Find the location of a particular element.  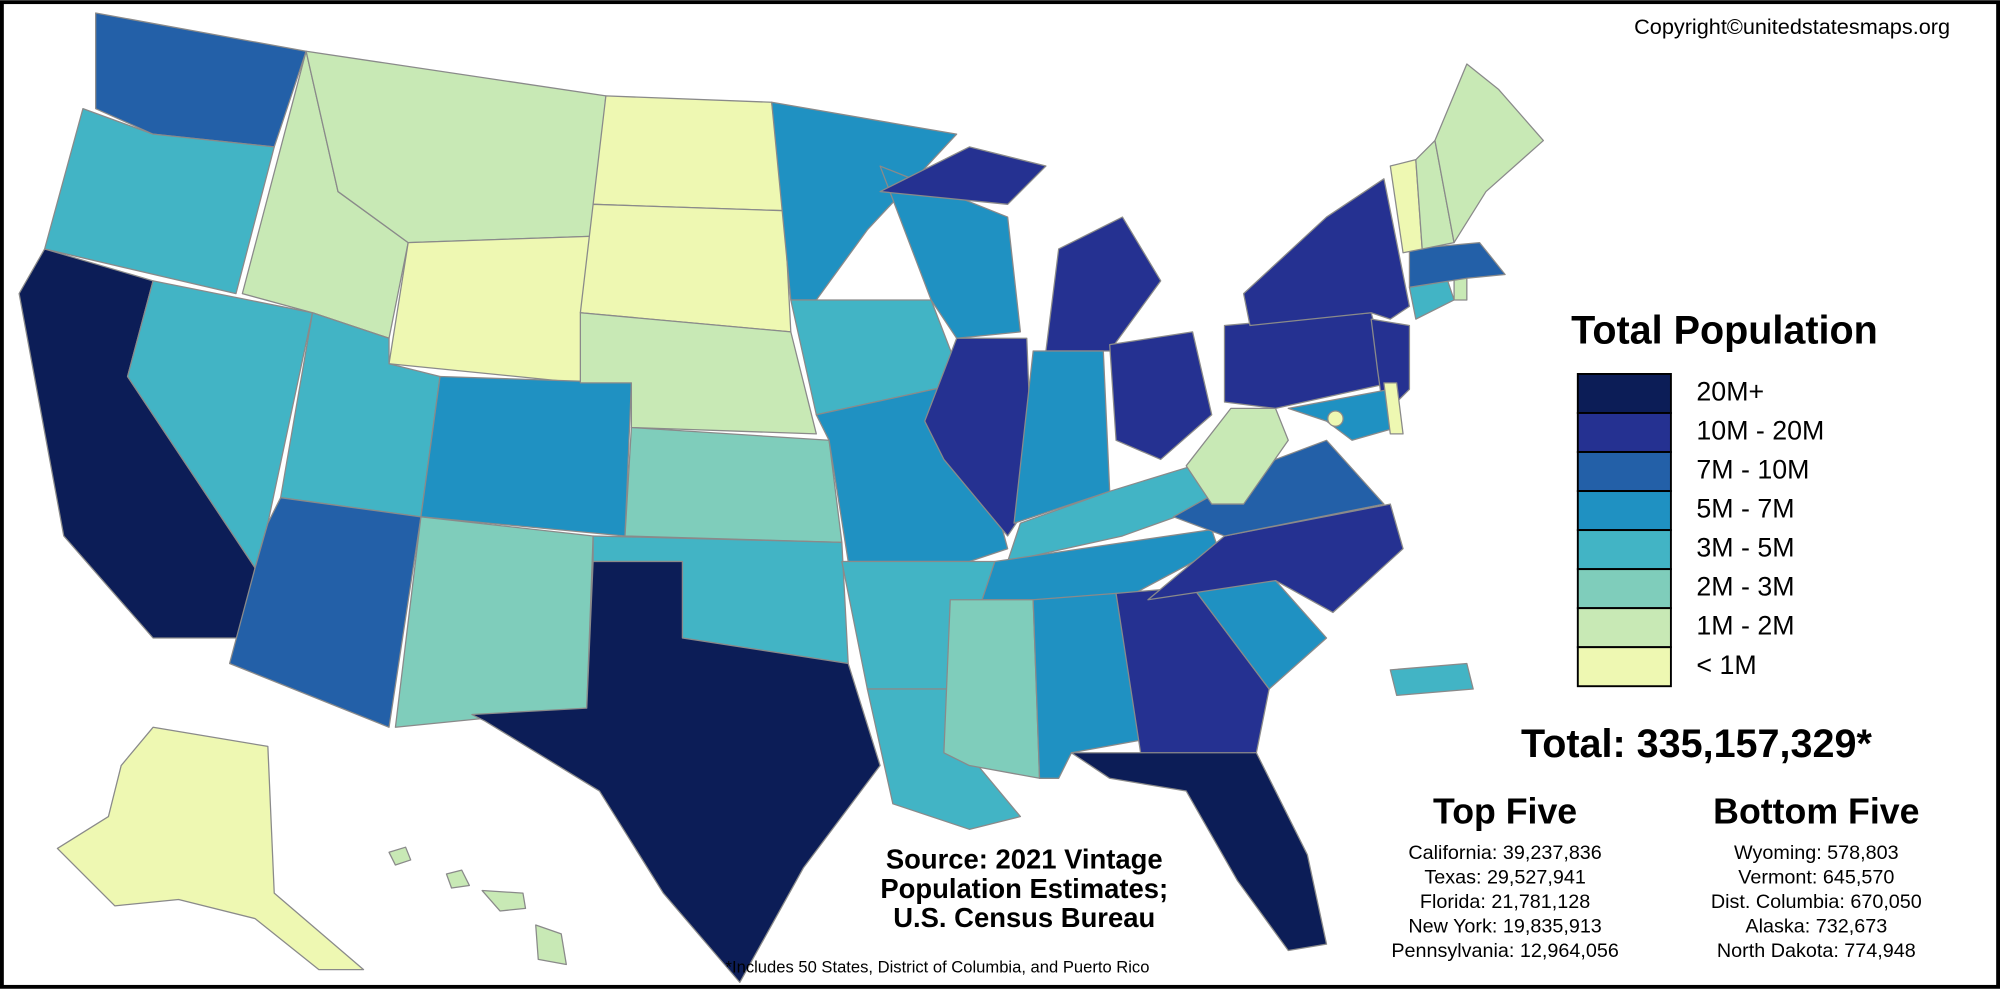

delaware is located at coordinates (1393, 408).